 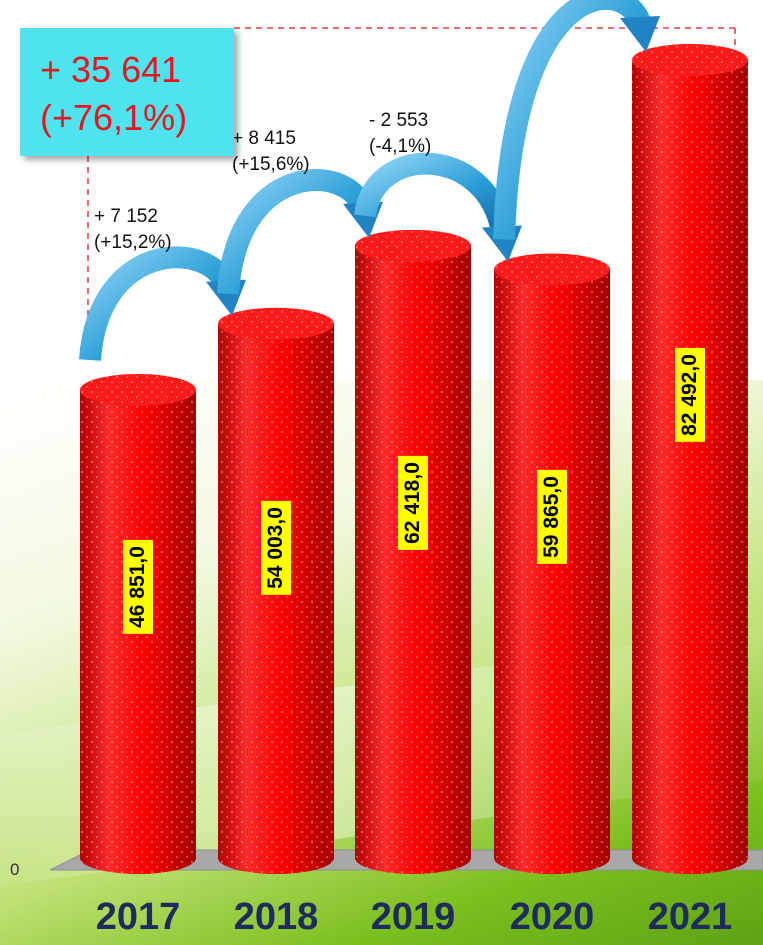 What do you see at coordinates (400, 146) in the screenshot?
I see `change-pct: (-4,1%)` at bounding box center [400, 146].